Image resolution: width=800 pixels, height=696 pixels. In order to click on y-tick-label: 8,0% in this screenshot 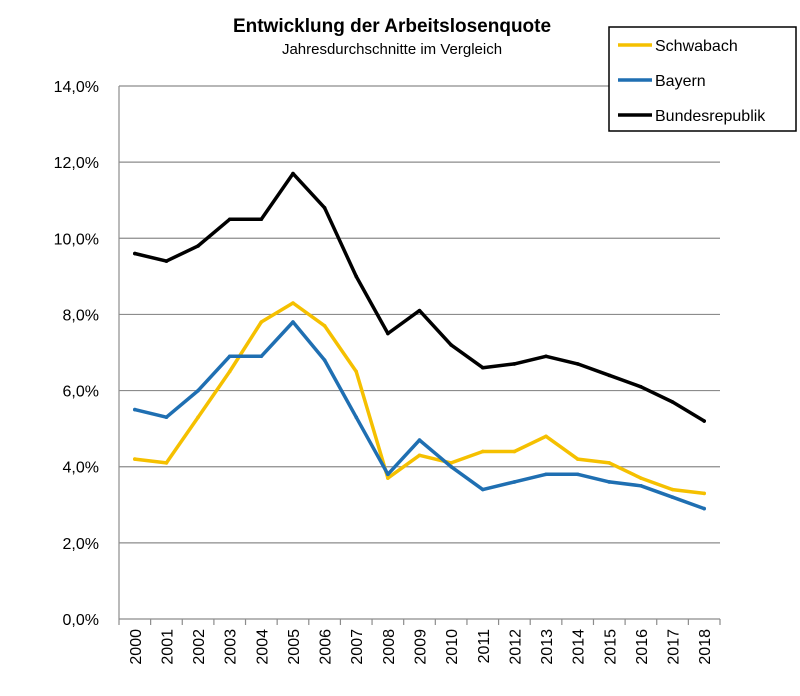, I will do `click(81, 315)`.